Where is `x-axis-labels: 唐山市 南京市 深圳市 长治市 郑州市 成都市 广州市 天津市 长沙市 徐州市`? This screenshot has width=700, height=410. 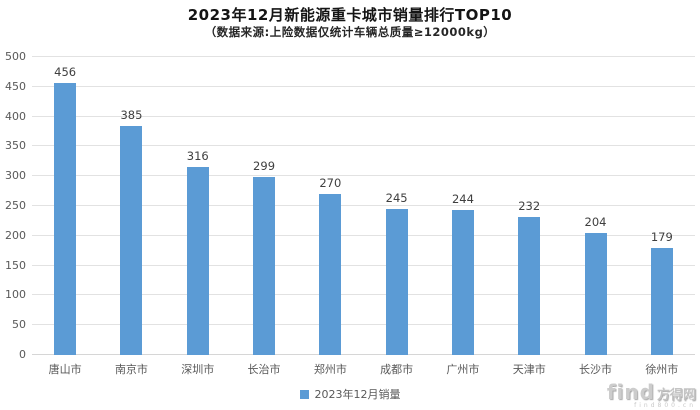 x-axis-labels: 唐山市 南京市 深圳市 长治市 郑州市 成都市 广州市 天津市 长沙市 徐州市 is located at coordinates (363, 369).